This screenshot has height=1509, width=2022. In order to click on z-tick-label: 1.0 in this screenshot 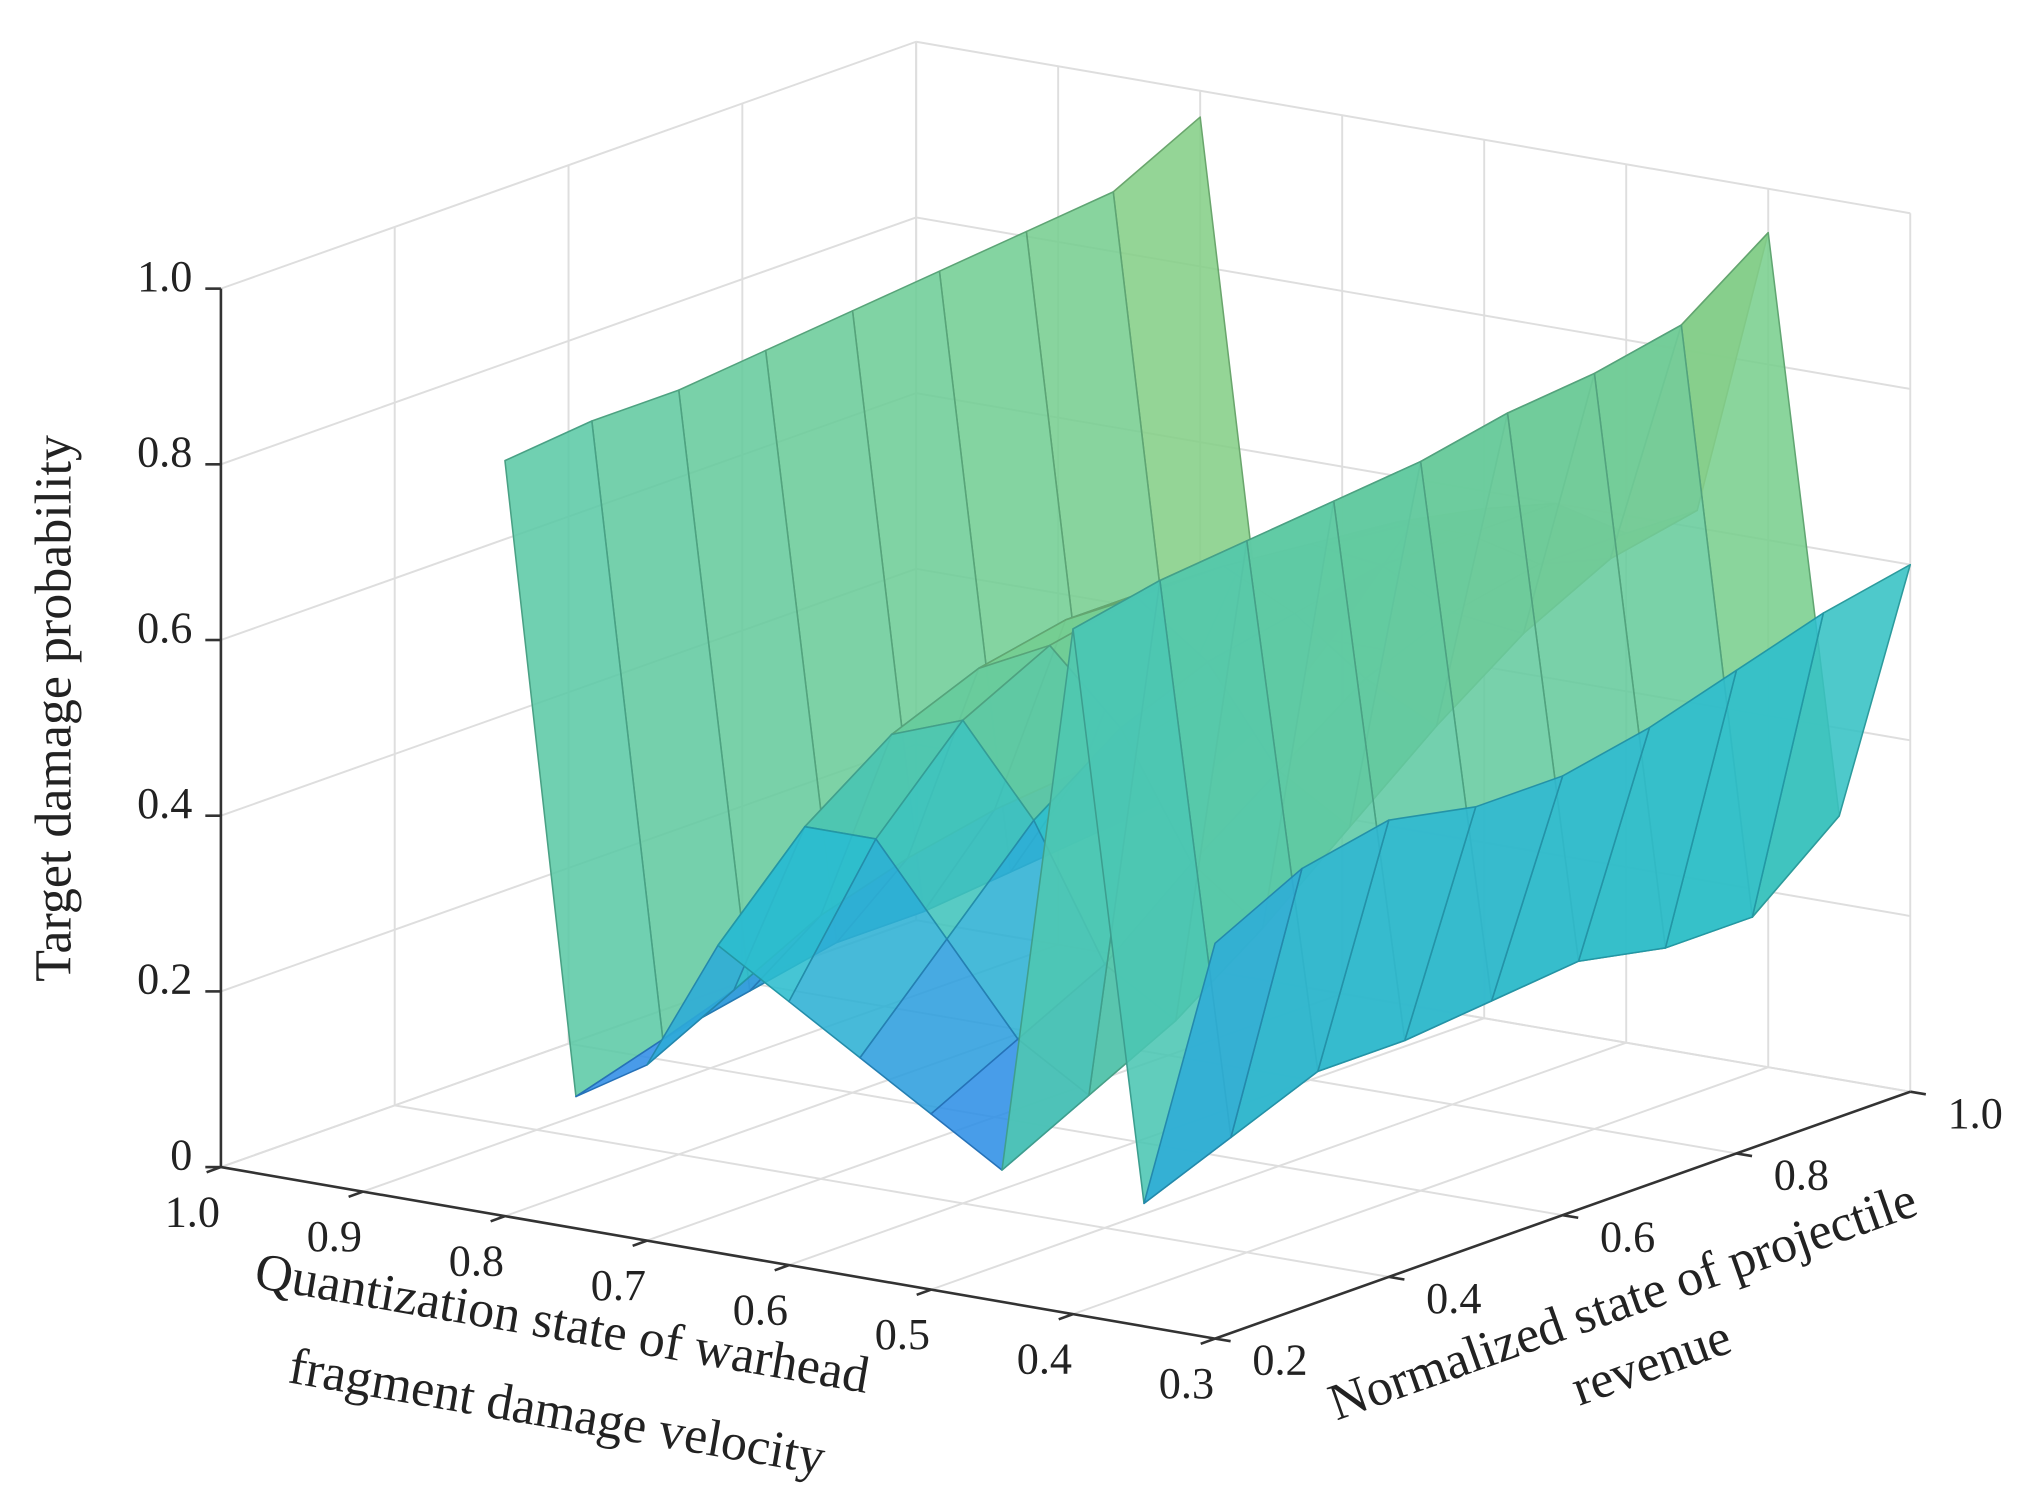, I will do `click(164, 276)`.